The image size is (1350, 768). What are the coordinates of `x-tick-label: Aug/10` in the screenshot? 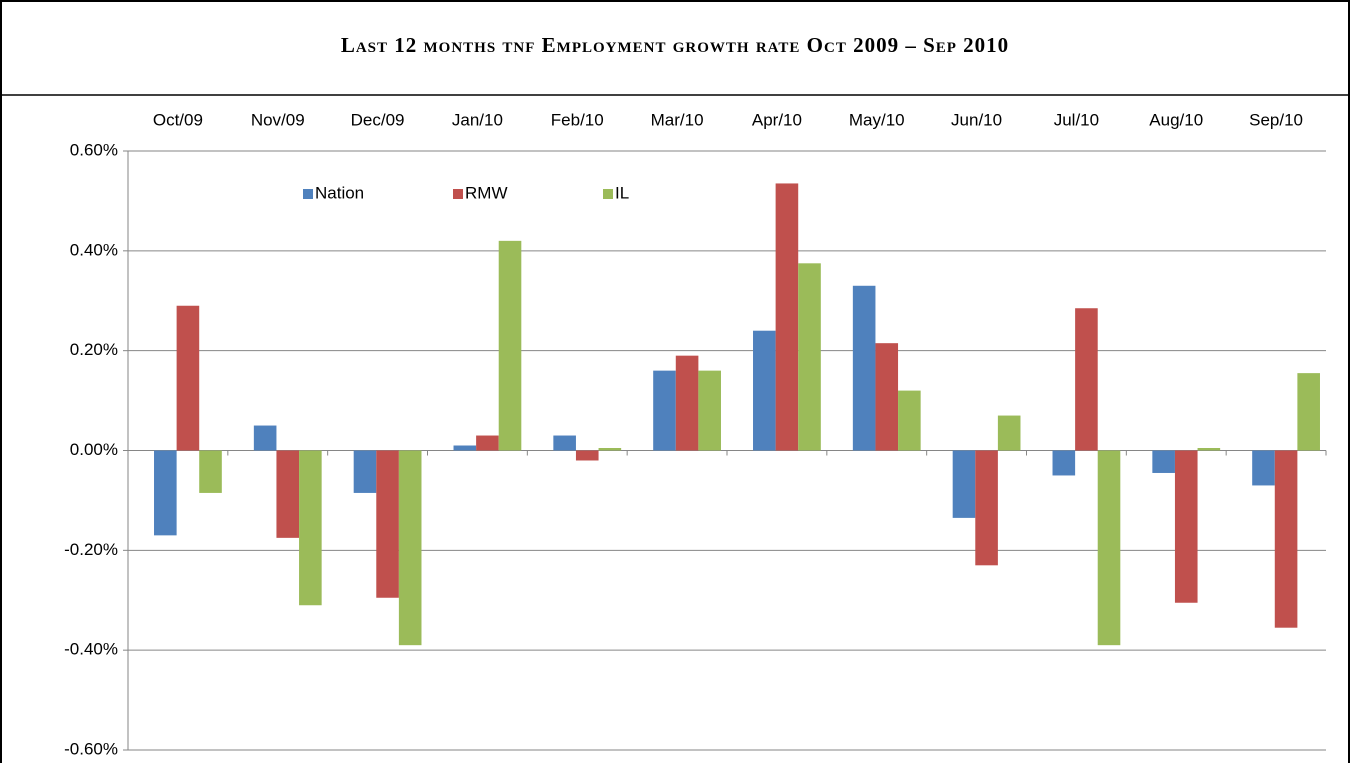 It's located at (1176, 119).